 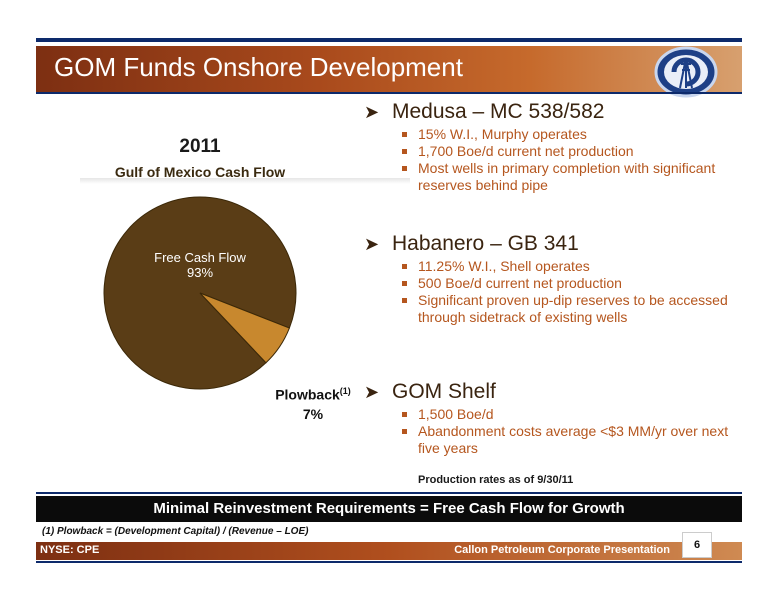 What do you see at coordinates (200, 172) in the screenshot?
I see `chart-subtitle: Gulf of Mexico Cash Flow` at bounding box center [200, 172].